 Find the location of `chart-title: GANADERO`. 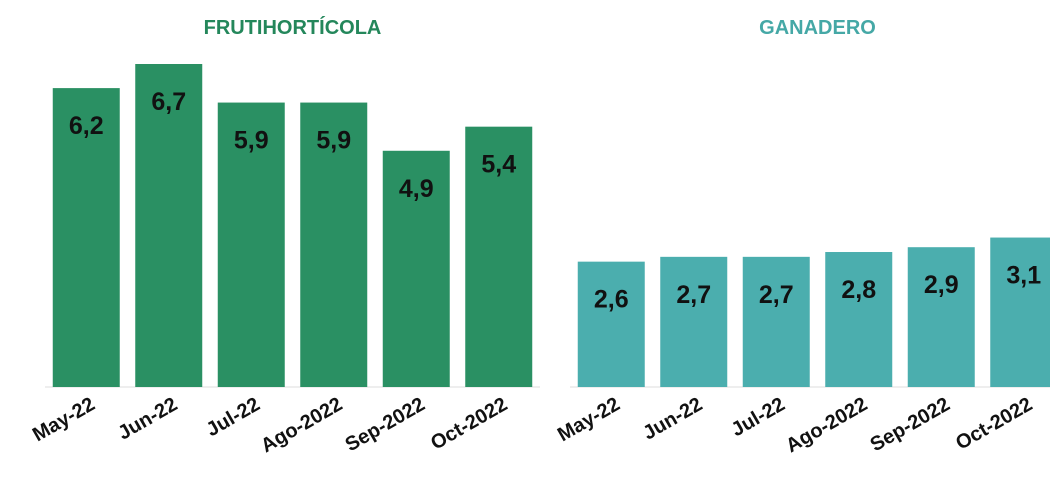

chart-title: GANADERO is located at coordinates (817, 28).